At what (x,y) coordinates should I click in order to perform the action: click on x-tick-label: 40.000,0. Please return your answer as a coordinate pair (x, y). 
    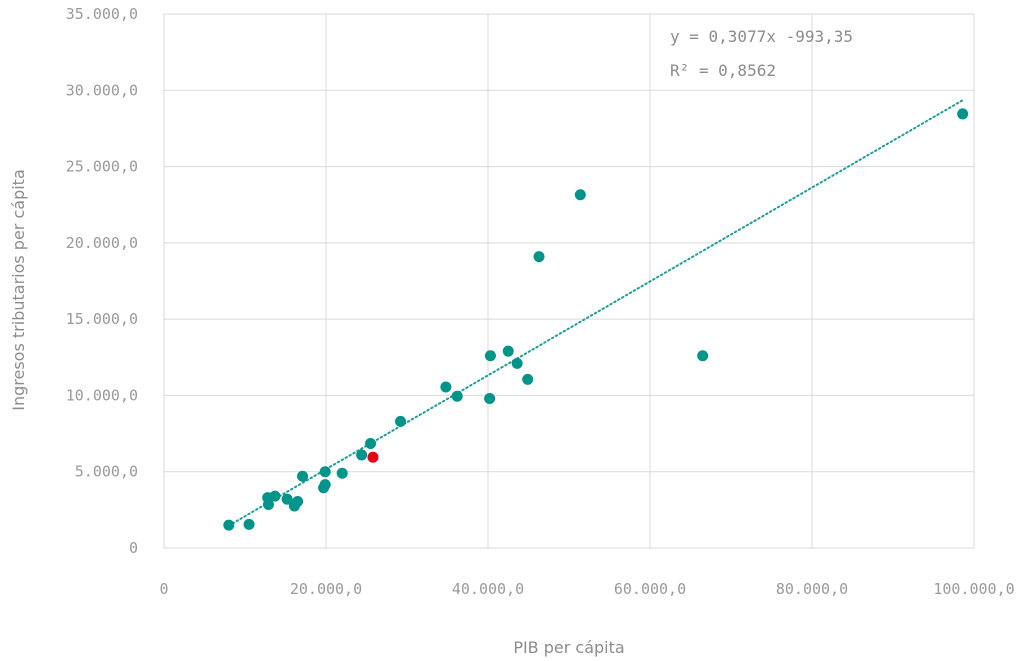
    Looking at the image, I should click on (488, 589).